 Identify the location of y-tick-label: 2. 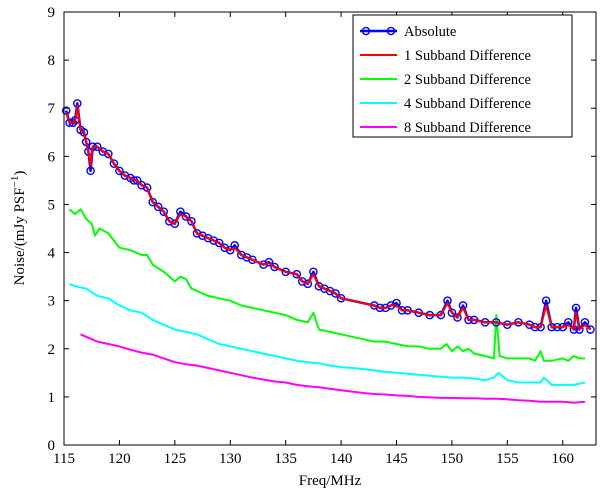
(52, 350).